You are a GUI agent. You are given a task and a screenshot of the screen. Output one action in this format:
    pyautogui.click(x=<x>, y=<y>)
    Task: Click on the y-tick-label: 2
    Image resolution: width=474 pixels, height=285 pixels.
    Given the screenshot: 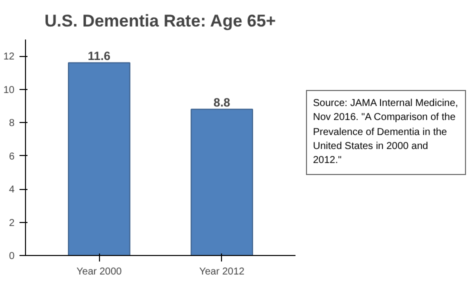 What is the action you would take?
    pyautogui.click(x=11, y=223)
    